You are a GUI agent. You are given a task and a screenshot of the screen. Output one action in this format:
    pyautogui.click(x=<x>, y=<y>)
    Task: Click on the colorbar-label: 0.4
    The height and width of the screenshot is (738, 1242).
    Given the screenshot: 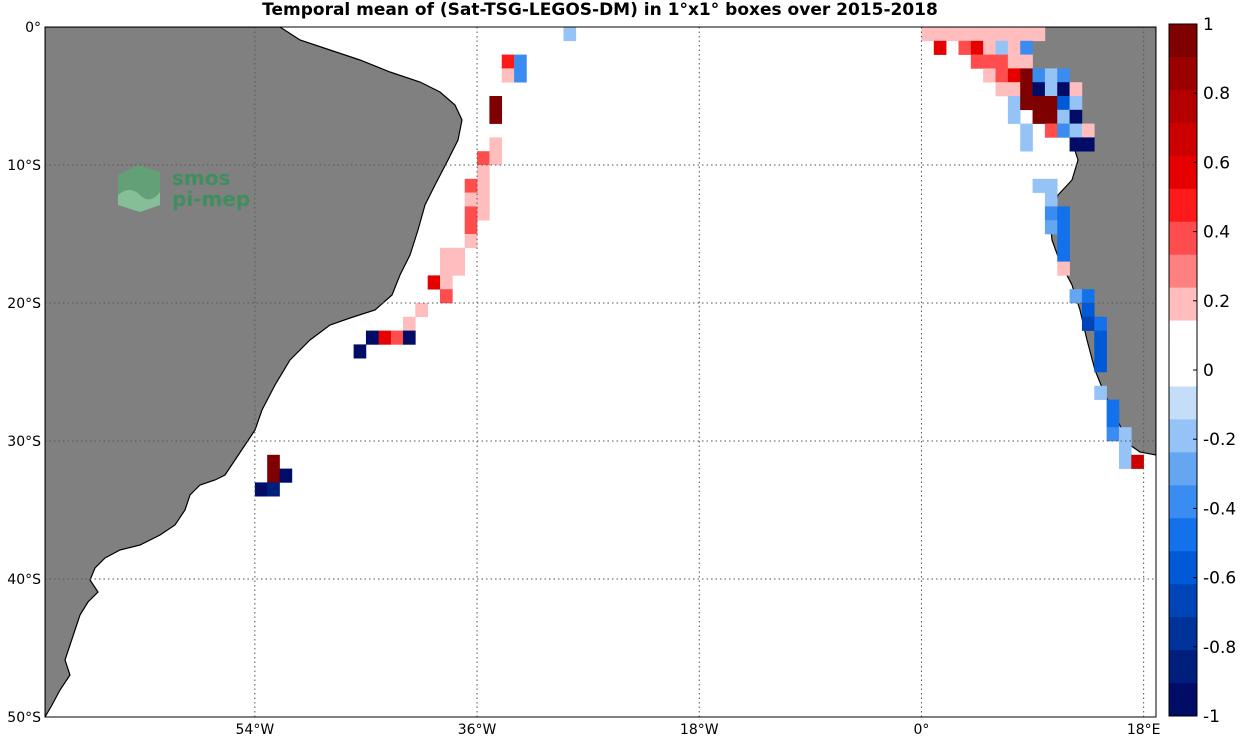 What is the action you would take?
    pyautogui.click(x=1216, y=233)
    